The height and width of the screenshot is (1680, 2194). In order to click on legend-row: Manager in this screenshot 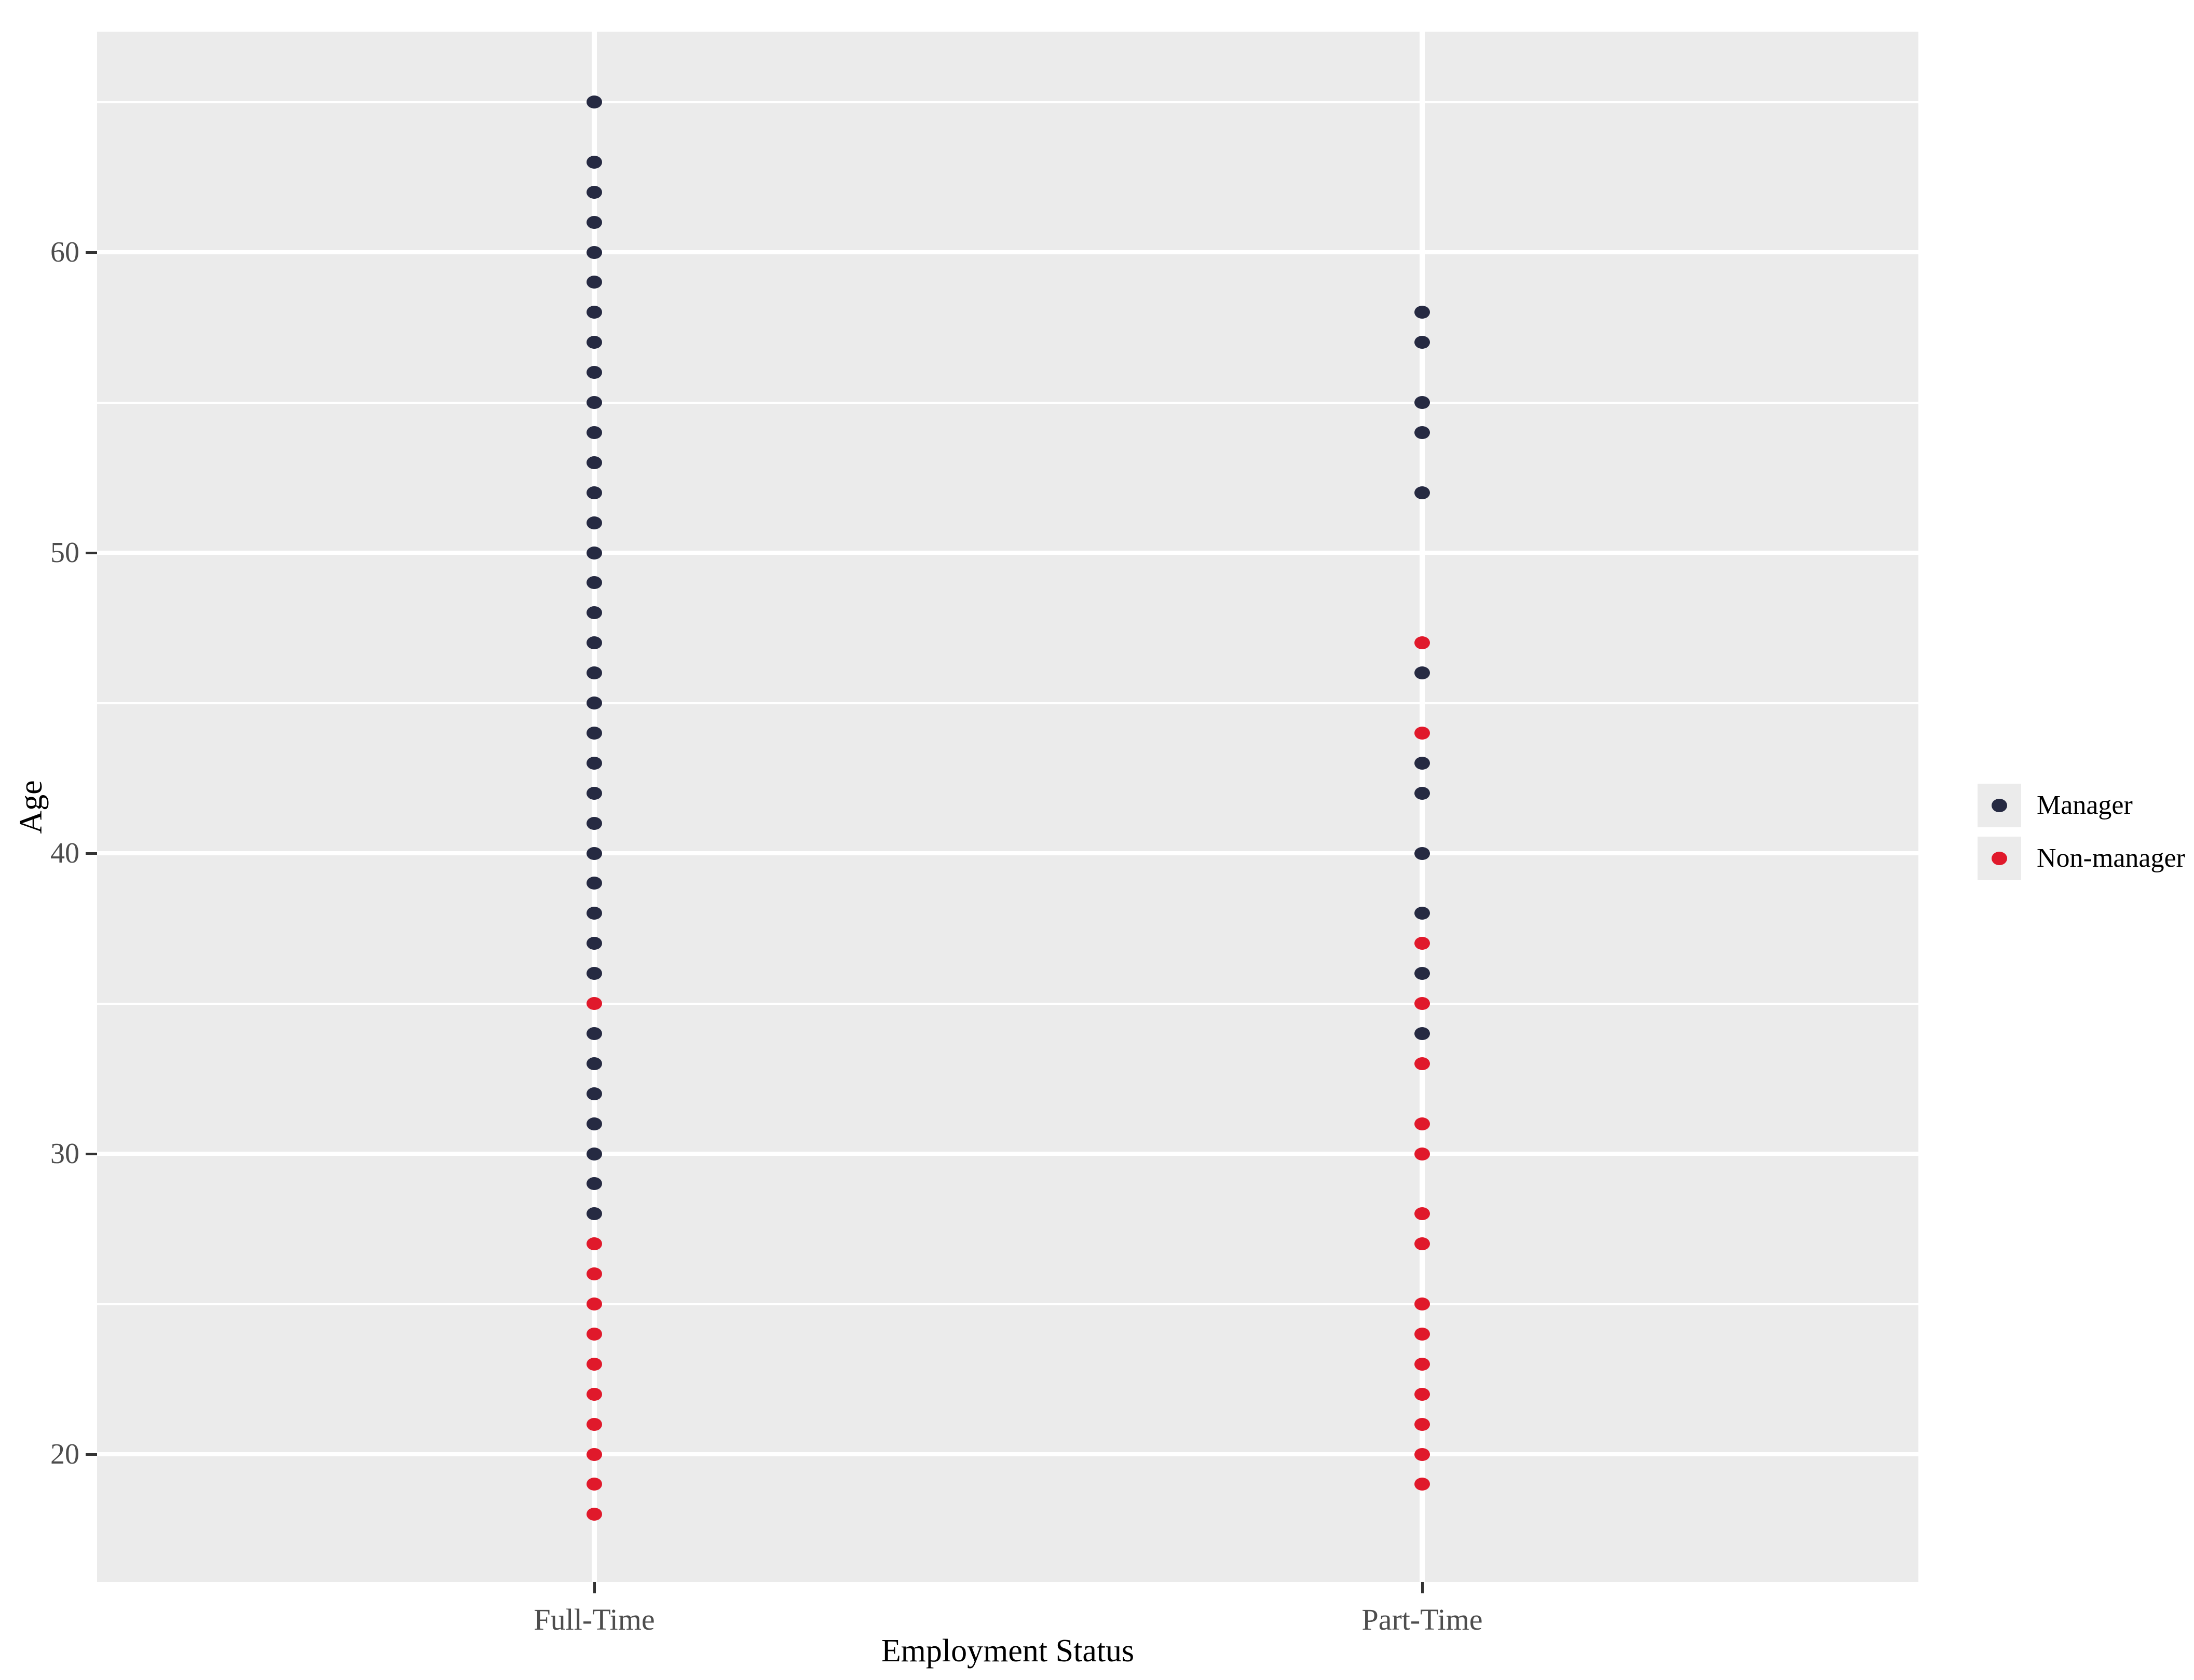, I will do `click(2081, 805)`.